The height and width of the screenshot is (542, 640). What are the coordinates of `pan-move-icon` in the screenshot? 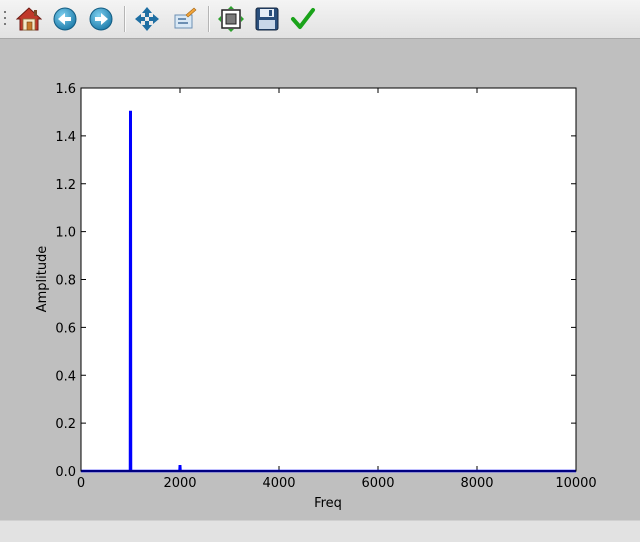 It's located at (147, 19).